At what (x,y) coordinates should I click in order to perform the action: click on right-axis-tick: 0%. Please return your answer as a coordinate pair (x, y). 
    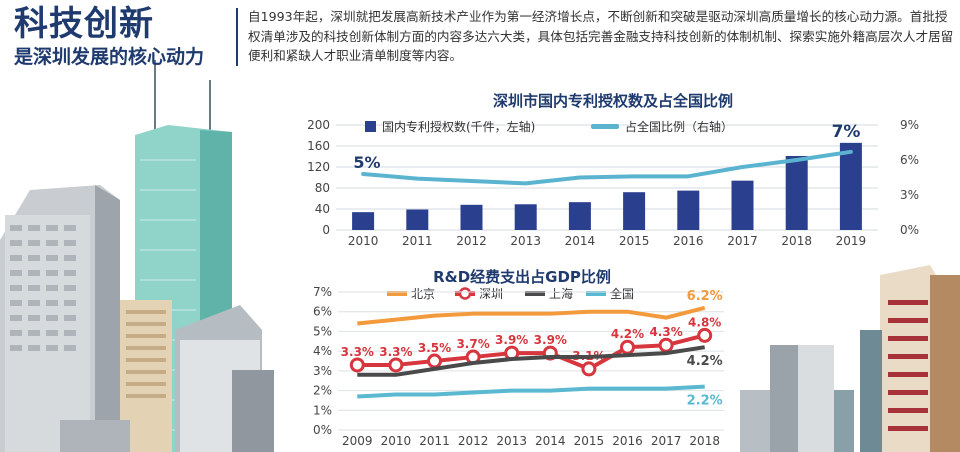
    Looking at the image, I should click on (909, 230).